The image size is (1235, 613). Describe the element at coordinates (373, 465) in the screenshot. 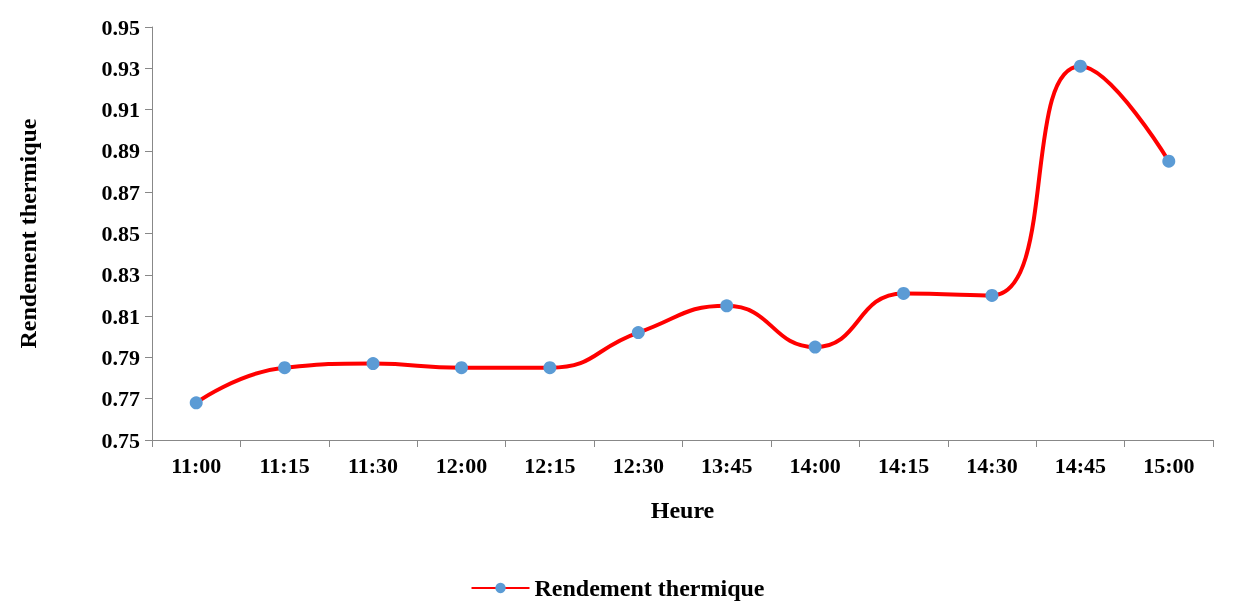

I see `x-tick-label: 11:30` at that location.